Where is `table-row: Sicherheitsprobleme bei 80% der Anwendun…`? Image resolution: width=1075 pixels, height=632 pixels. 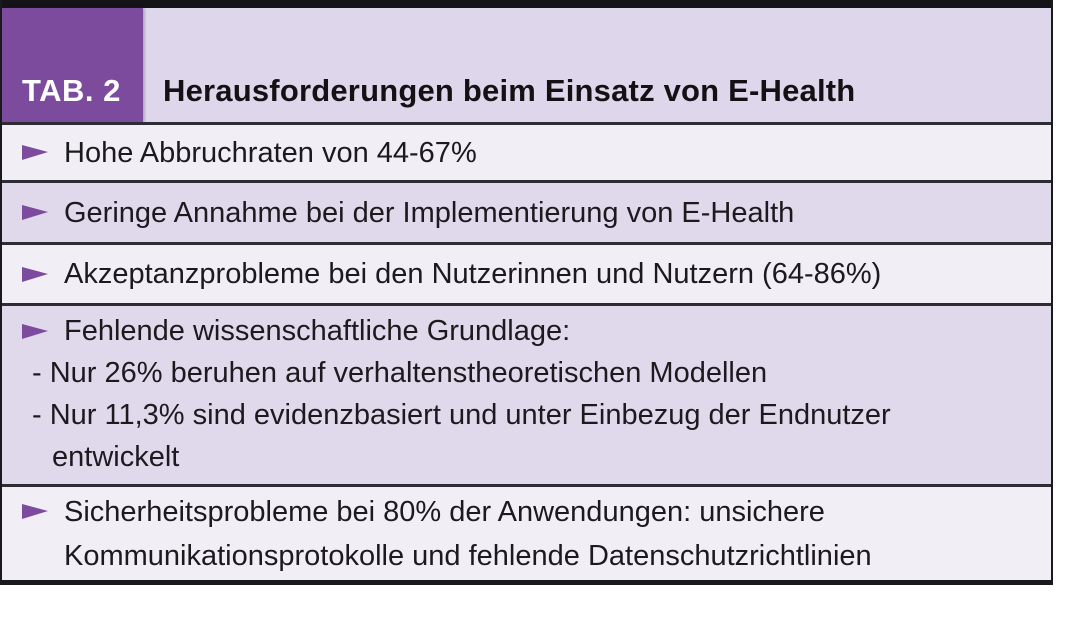
table-row: Sicherheitsprobleme bei 80% der Anwendun… is located at coordinates (526, 532).